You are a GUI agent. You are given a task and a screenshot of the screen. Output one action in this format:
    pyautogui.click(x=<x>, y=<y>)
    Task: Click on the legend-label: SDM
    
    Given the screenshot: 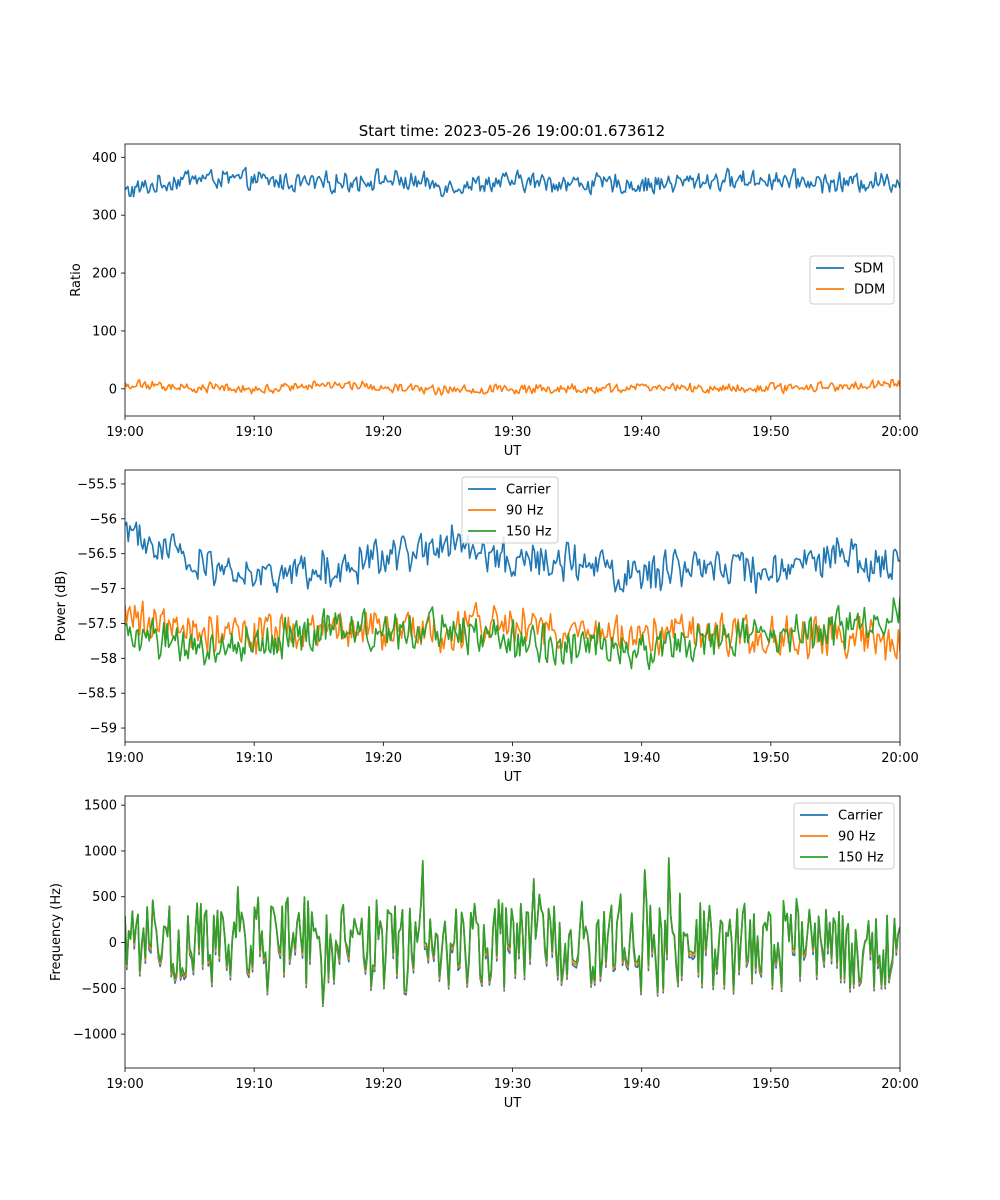 What is the action you would take?
    pyautogui.click(x=868, y=269)
    